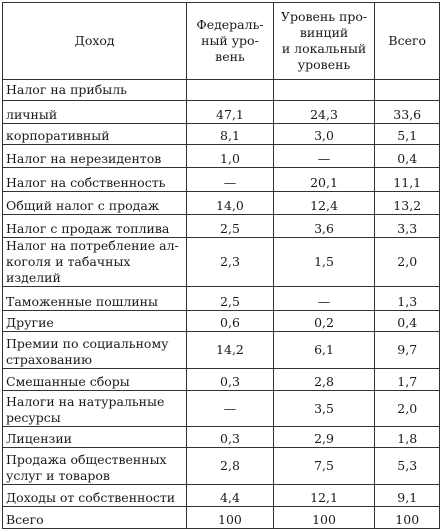 The width and height of the screenshot is (443, 529). Describe the element at coordinates (324, 495) in the screenshot. I see `cell-provincial: 12,1` at that location.